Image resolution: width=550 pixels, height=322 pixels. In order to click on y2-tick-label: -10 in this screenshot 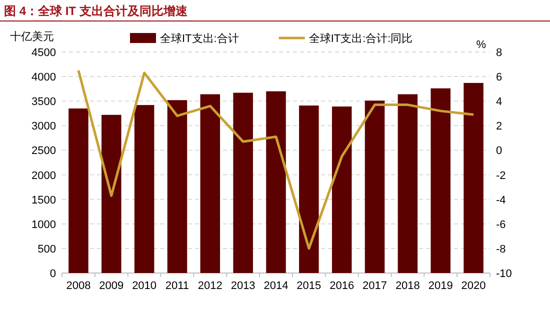, I will do `click(504, 274)`.